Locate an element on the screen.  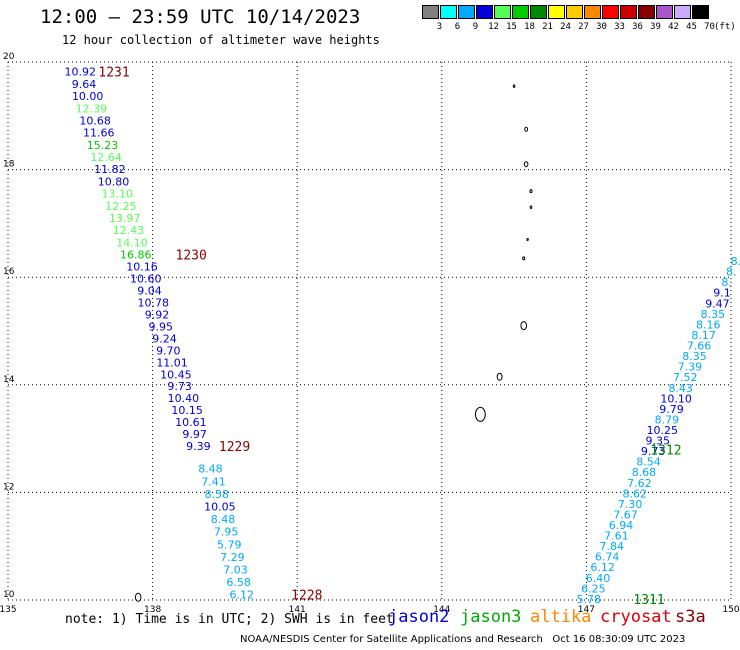
wave-height-value: 10.68 is located at coordinates (95, 120).